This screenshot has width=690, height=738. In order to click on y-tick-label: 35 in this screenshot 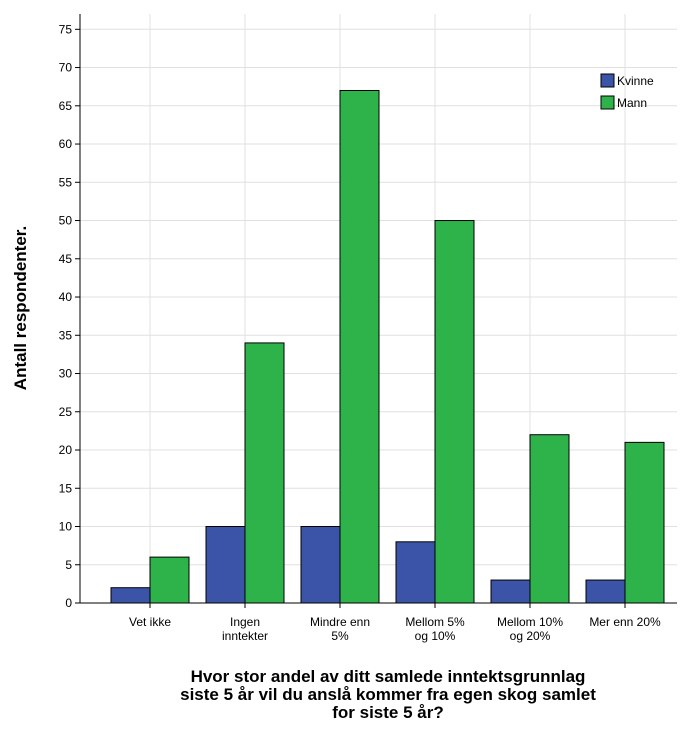, I will do `click(66, 335)`.